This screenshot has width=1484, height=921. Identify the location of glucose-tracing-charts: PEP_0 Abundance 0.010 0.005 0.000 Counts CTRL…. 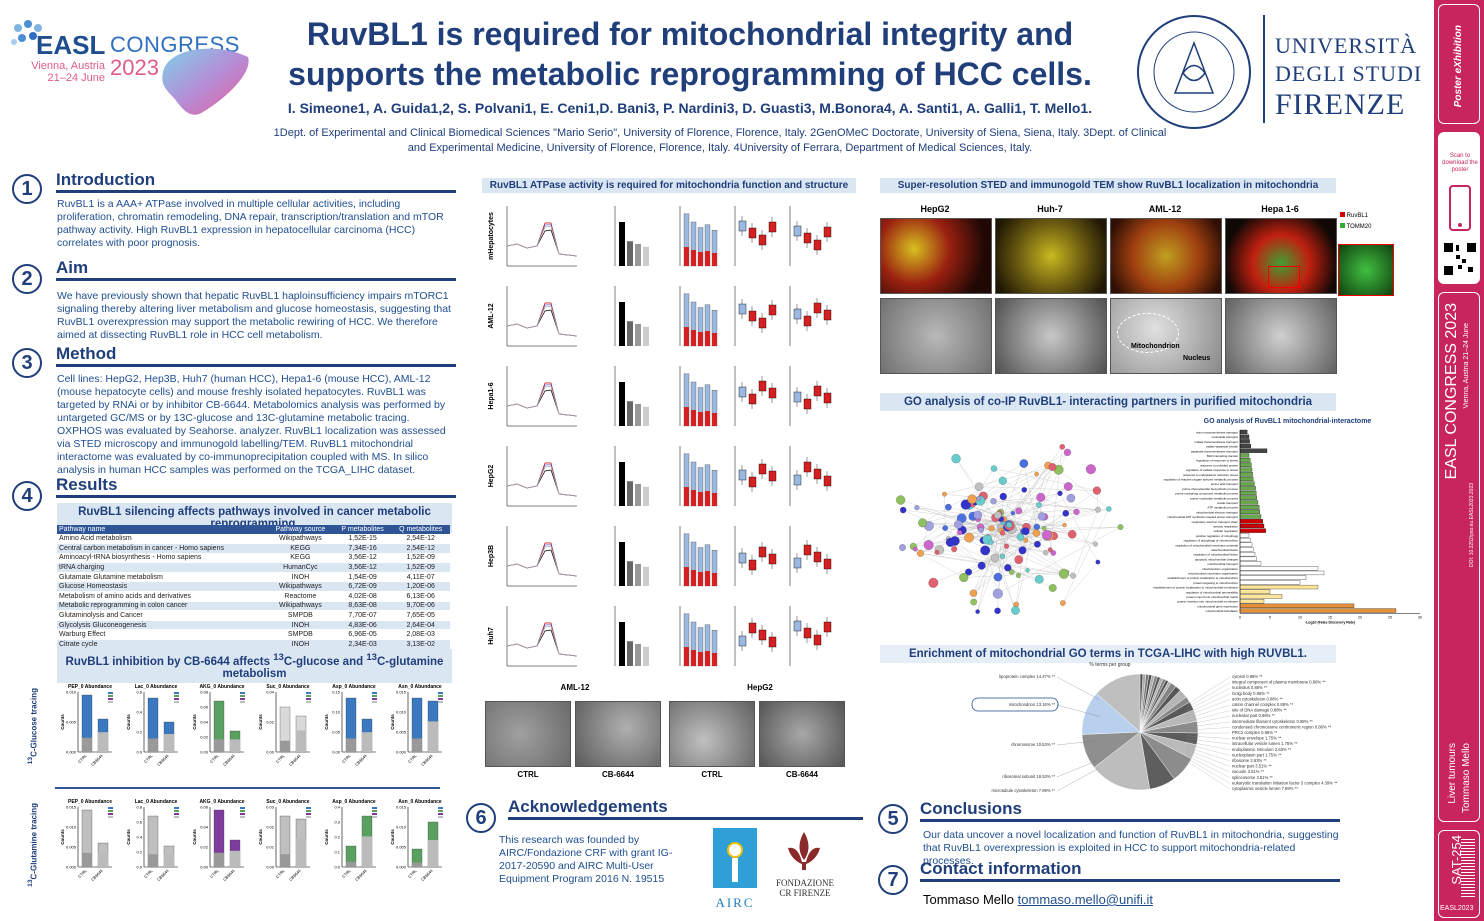
(250, 727).